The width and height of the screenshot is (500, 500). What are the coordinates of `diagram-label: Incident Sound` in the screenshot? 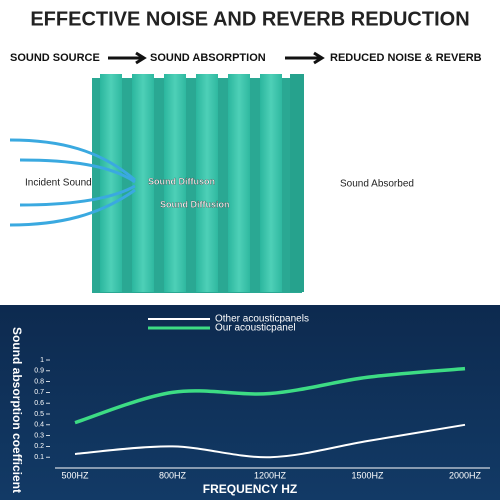 It's located at (58, 183).